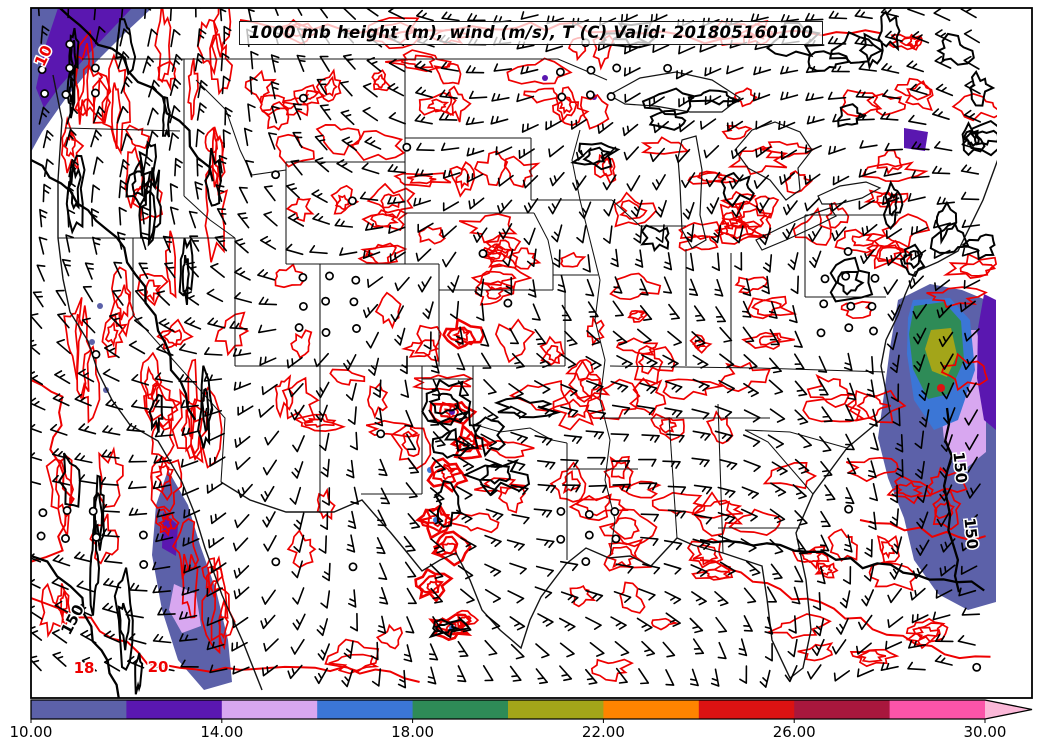 This screenshot has width=1041, height=745. Describe the element at coordinates (158, 667) in the screenshot. I see `contour-label: 20` at that location.